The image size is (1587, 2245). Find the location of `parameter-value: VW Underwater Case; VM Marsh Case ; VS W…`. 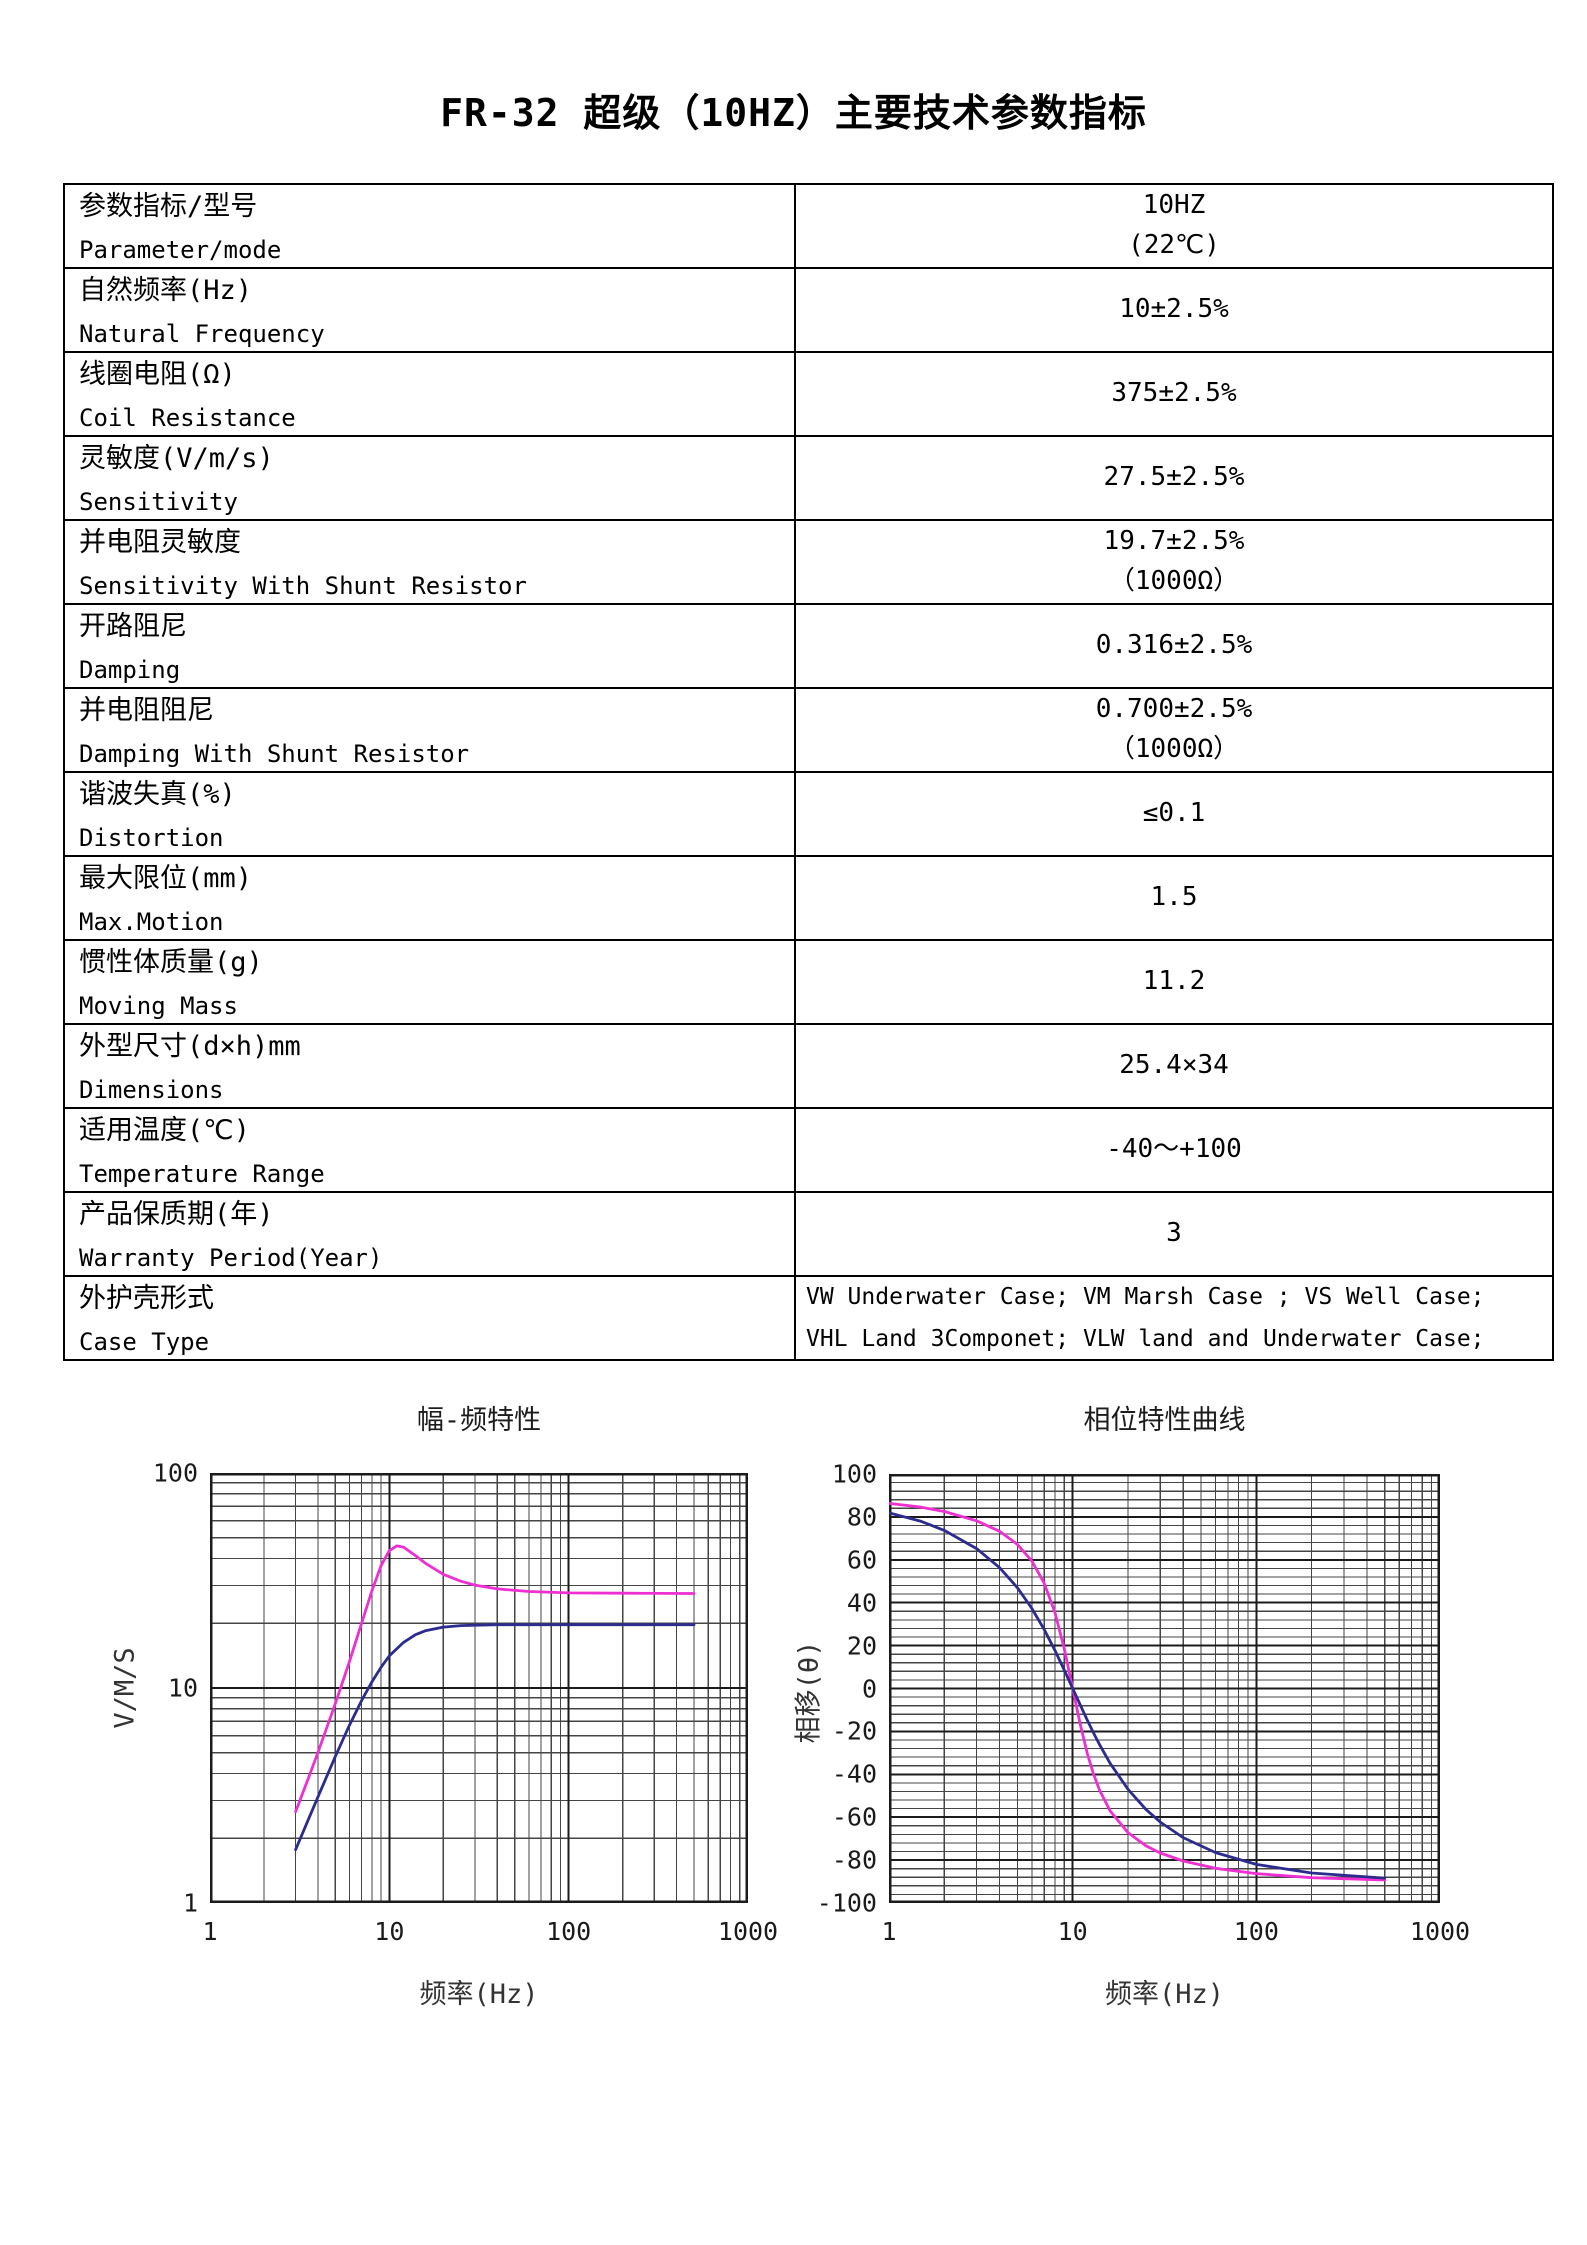

parameter-value: VW Underwater Case; VM Marsh Case ; VS W… is located at coordinates (1174, 1318).